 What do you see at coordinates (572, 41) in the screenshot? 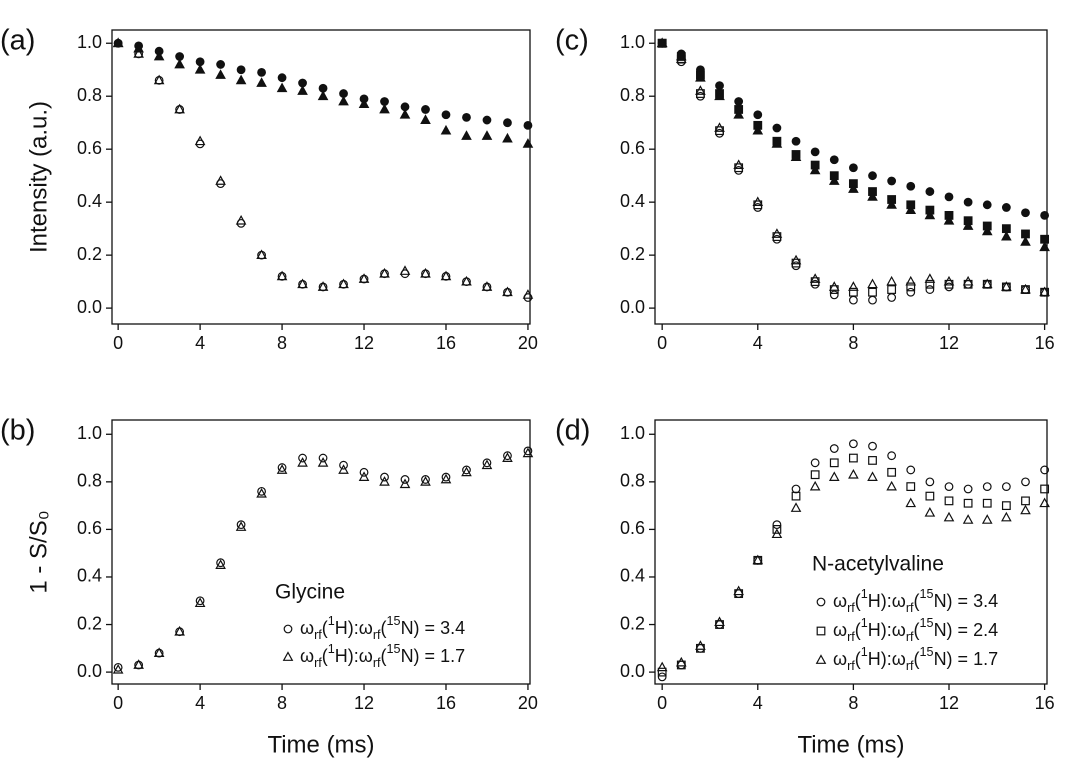
I see `panel-label: (c)` at bounding box center [572, 41].